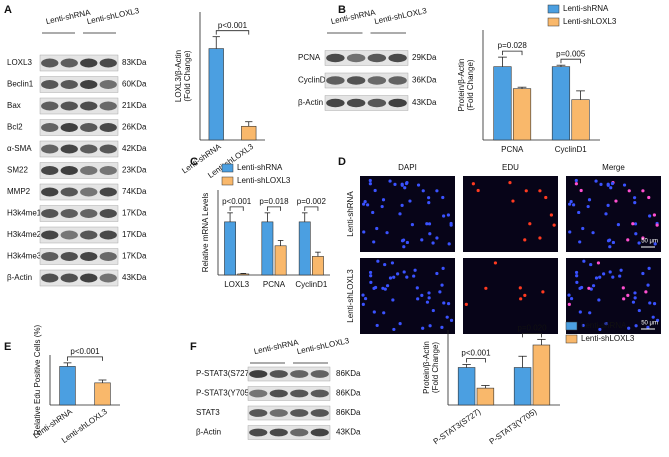 The height and width of the screenshot is (457, 669). I want to click on blot-label: P-STAT3(Y705), so click(224, 393).